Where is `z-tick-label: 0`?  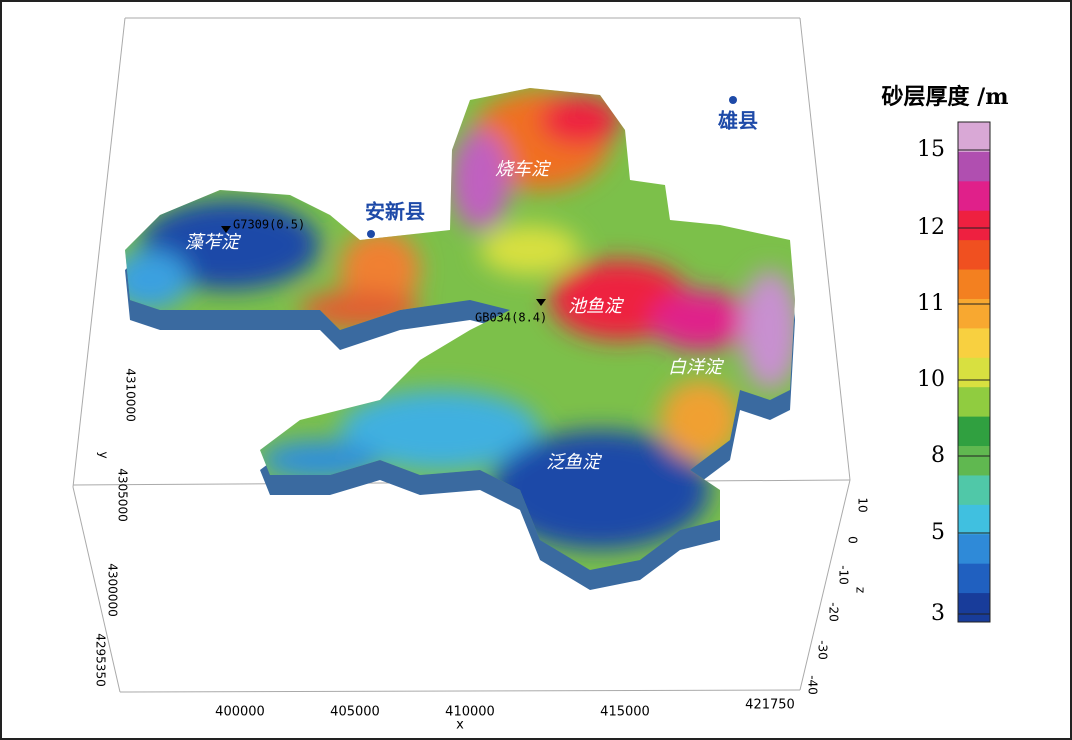
z-tick-label: 0 is located at coordinates (853, 540).